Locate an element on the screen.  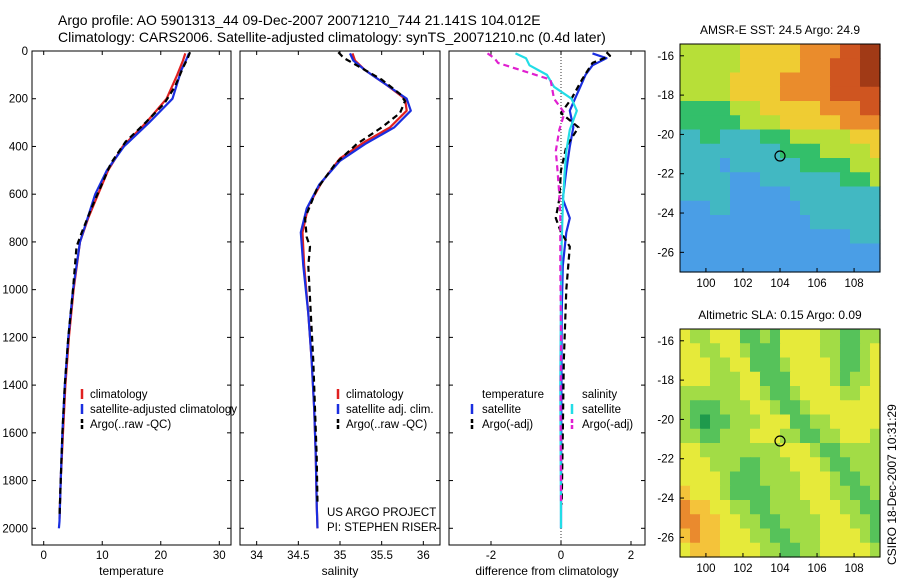
lat-tick-label: -18 is located at coordinates (665, 381).